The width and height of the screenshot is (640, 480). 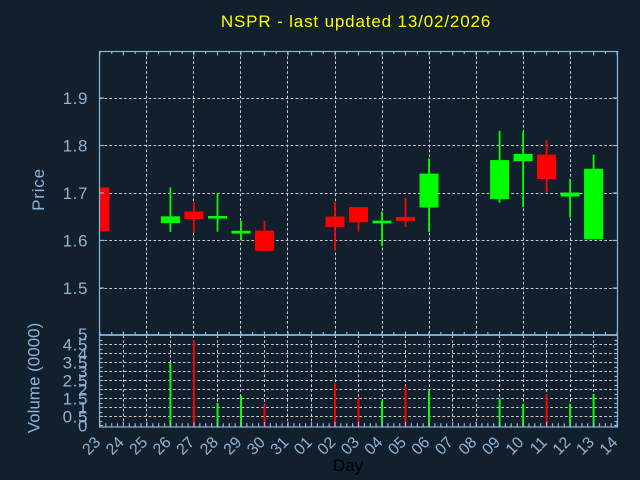 I want to click on svg-text: 5, so click(x=83, y=334).